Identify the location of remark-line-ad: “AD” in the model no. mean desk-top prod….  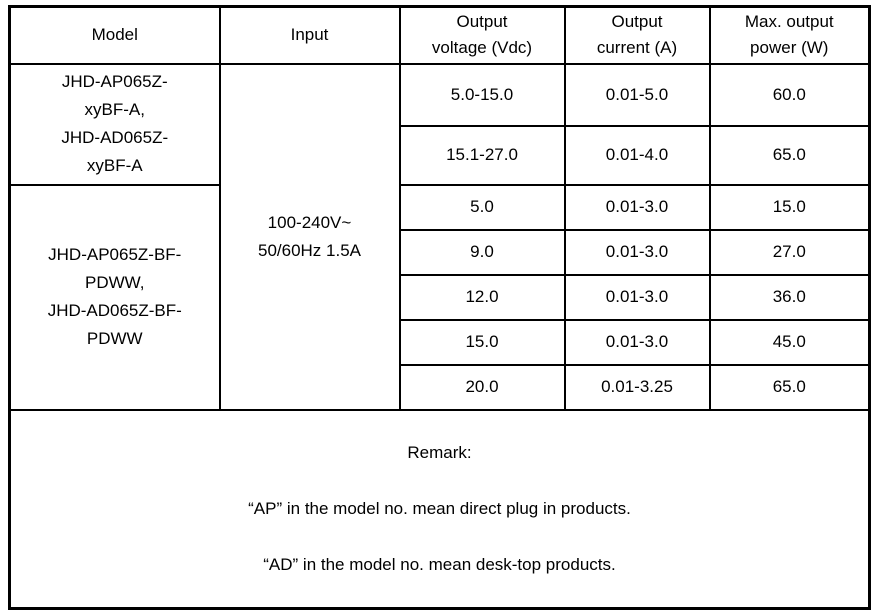
(439, 564).